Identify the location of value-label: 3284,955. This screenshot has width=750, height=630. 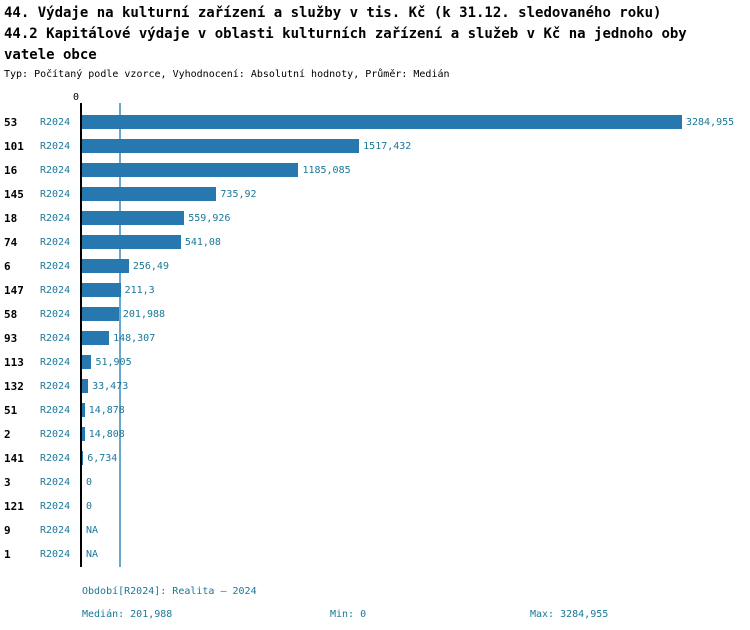
(710, 122).